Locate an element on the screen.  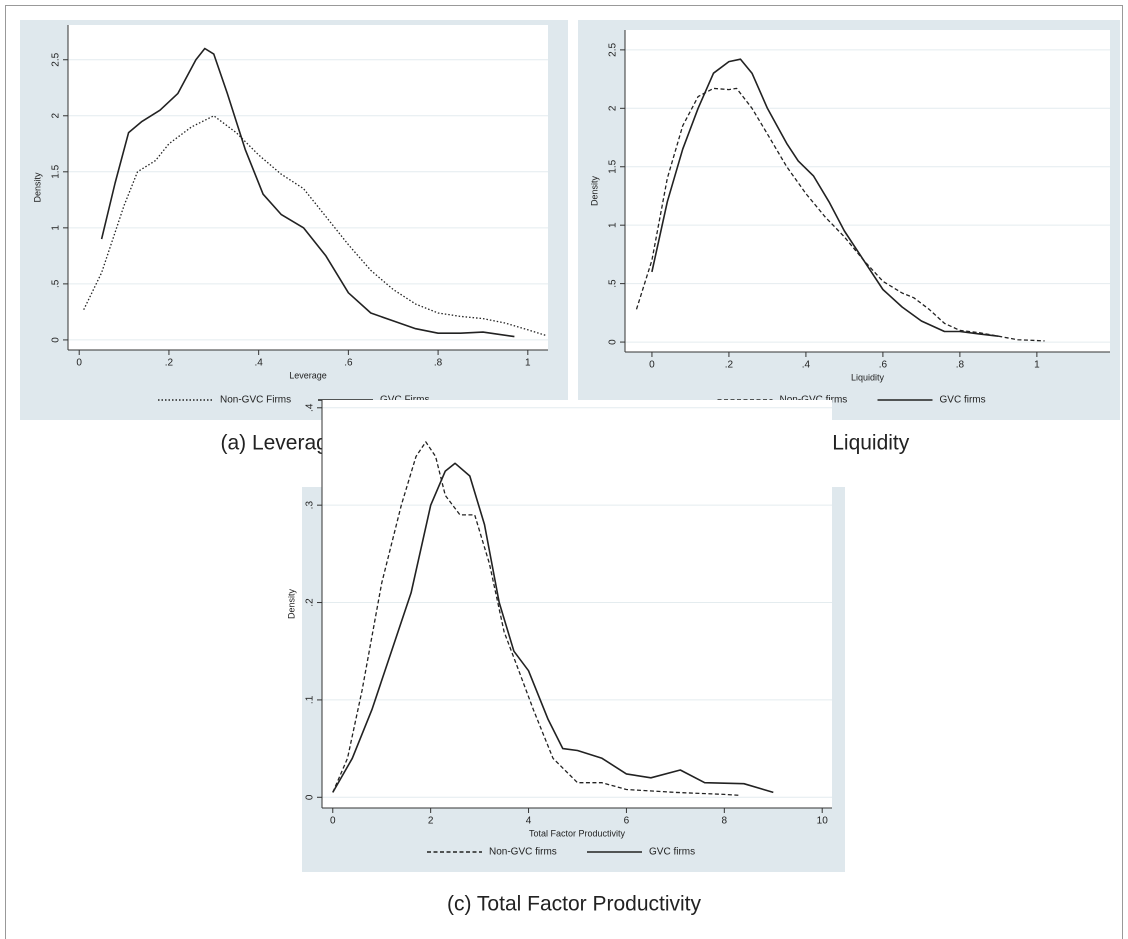
y-tick-label: .1 is located at coordinates (310, 699).